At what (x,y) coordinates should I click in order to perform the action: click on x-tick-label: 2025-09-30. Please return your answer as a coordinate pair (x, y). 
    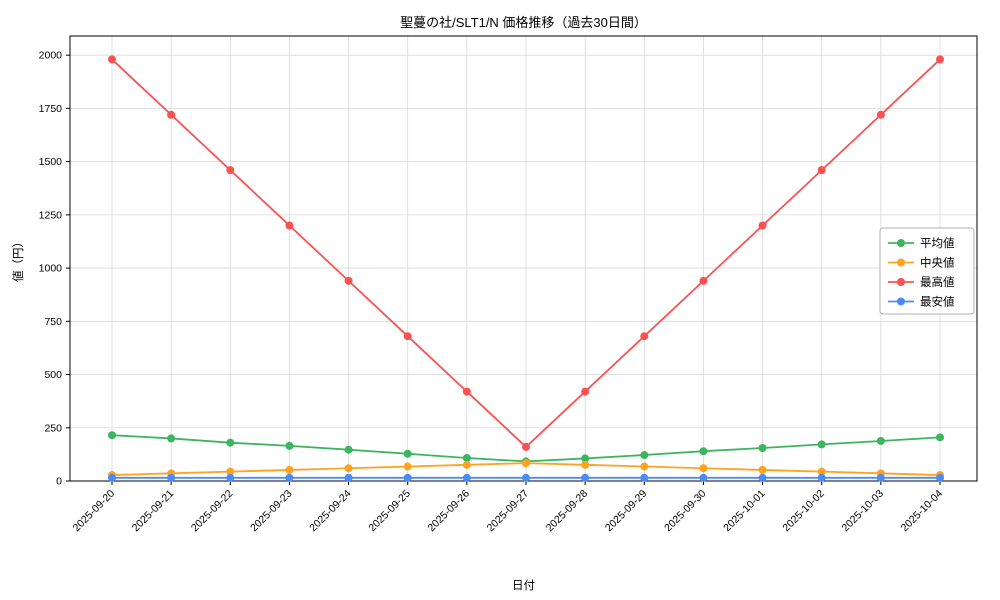
    Looking at the image, I should click on (685, 511).